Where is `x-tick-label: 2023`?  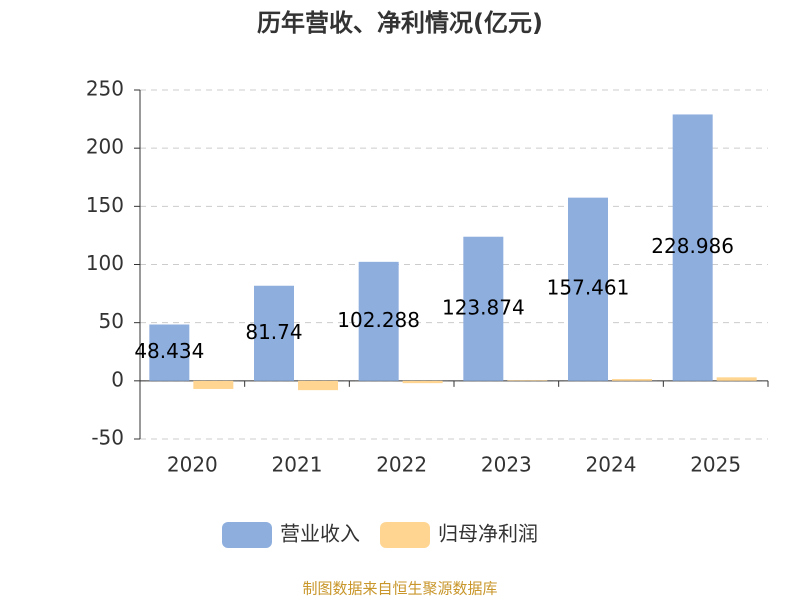
x-tick-label: 2023 is located at coordinates (506, 465).